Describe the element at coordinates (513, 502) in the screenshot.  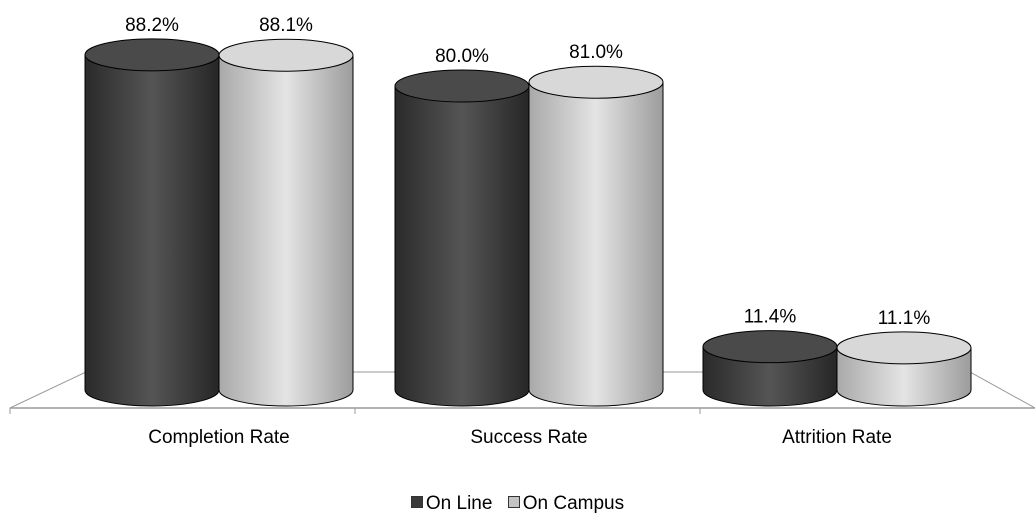
I see `legend-swatch-oncampus` at that location.